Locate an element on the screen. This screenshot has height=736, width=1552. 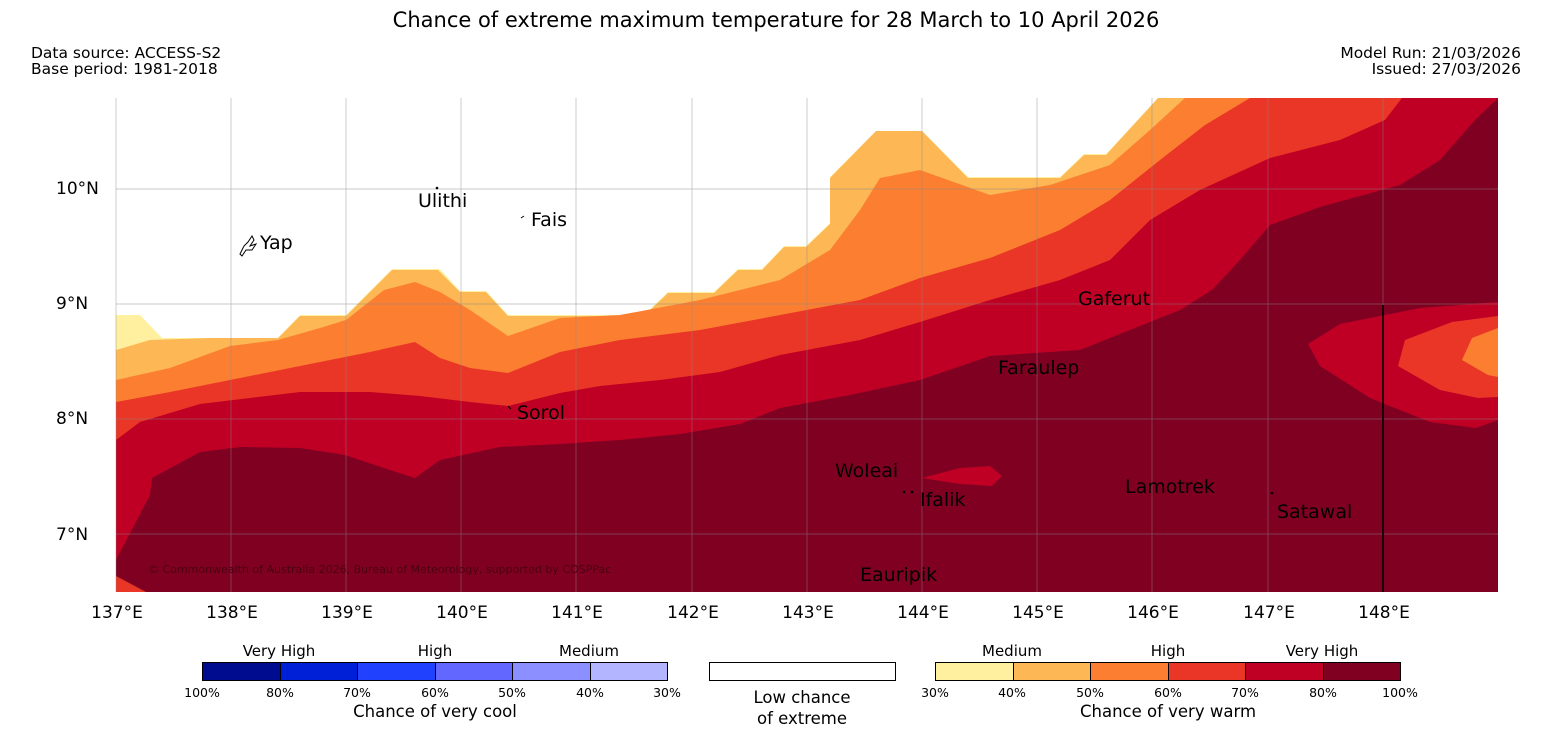
warm-tick: 50% is located at coordinates (1090, 692).